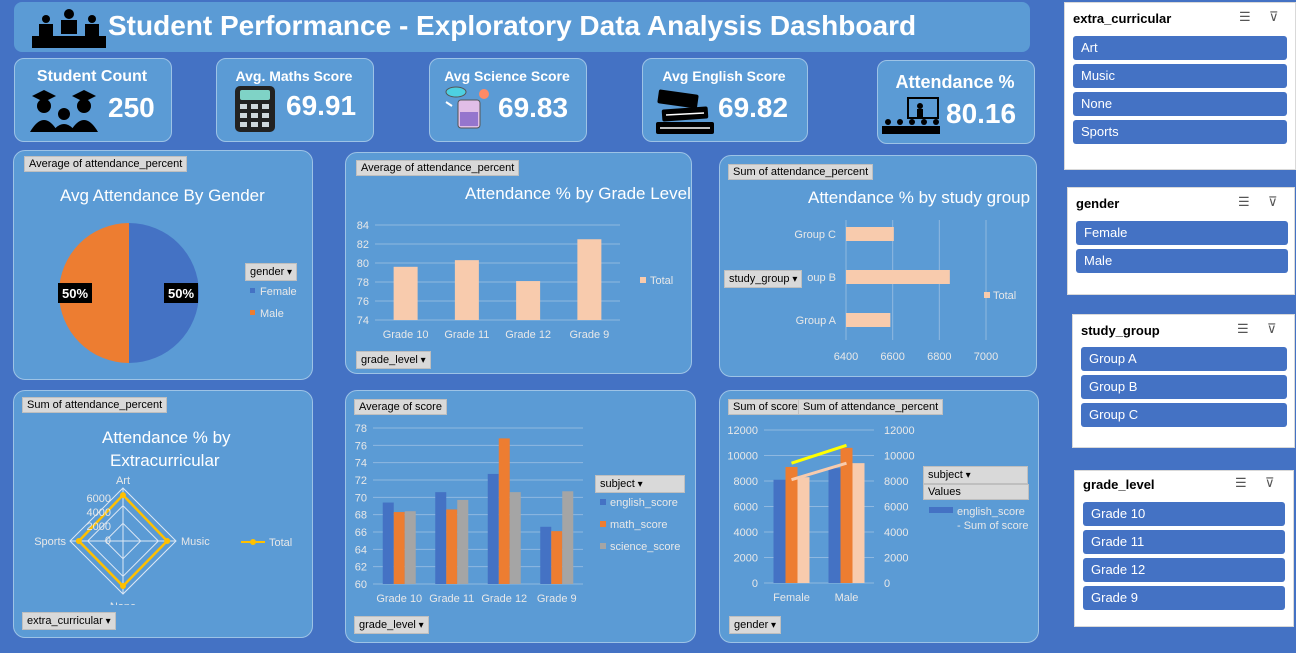 The image size is (1296, 653). I want to click on slicer-item-group-a: Group A, so click(1184, 359).